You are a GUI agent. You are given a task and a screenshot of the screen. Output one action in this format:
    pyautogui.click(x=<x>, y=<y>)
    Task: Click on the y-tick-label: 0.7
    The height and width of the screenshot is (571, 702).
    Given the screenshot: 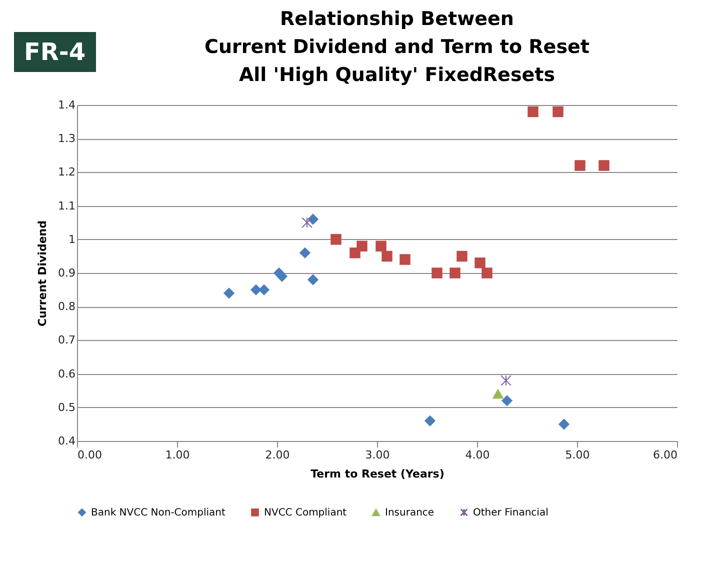 What is the action you would take?
    pyautogui.click(x=67, y=340)
    